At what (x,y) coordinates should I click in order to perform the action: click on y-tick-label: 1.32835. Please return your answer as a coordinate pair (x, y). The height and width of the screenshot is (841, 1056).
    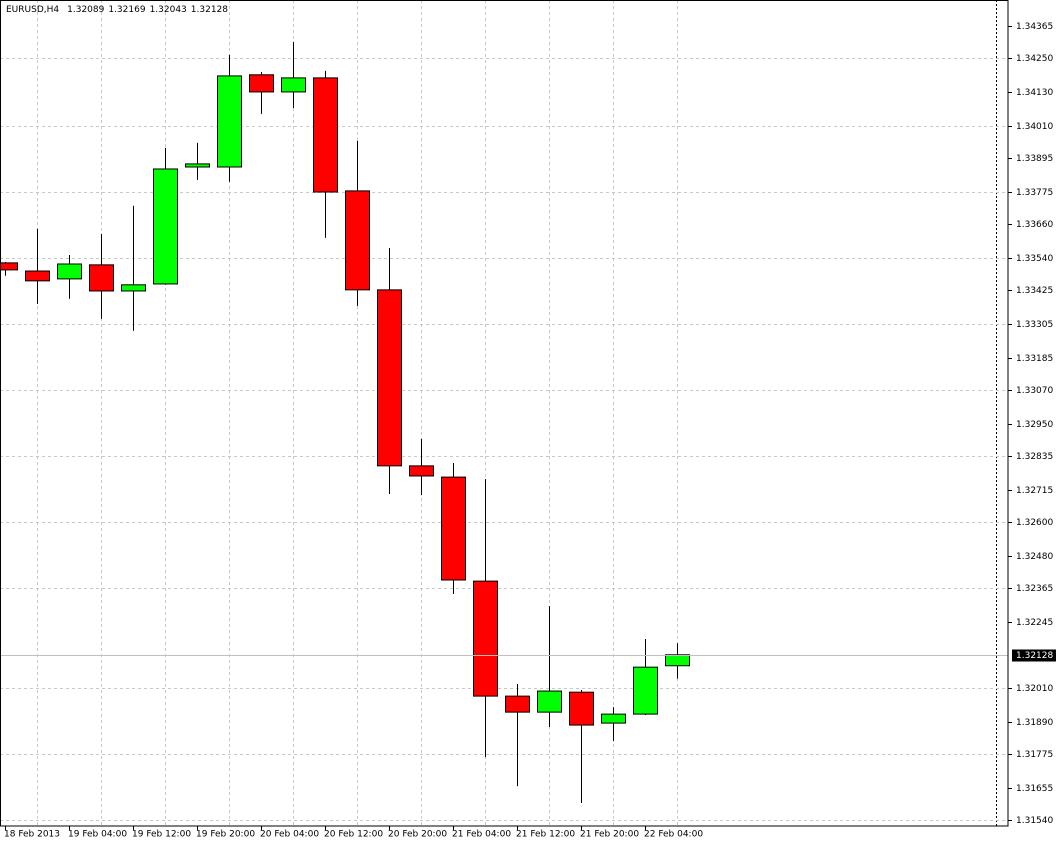
    Looking at the image, I should click on (1034, 457).